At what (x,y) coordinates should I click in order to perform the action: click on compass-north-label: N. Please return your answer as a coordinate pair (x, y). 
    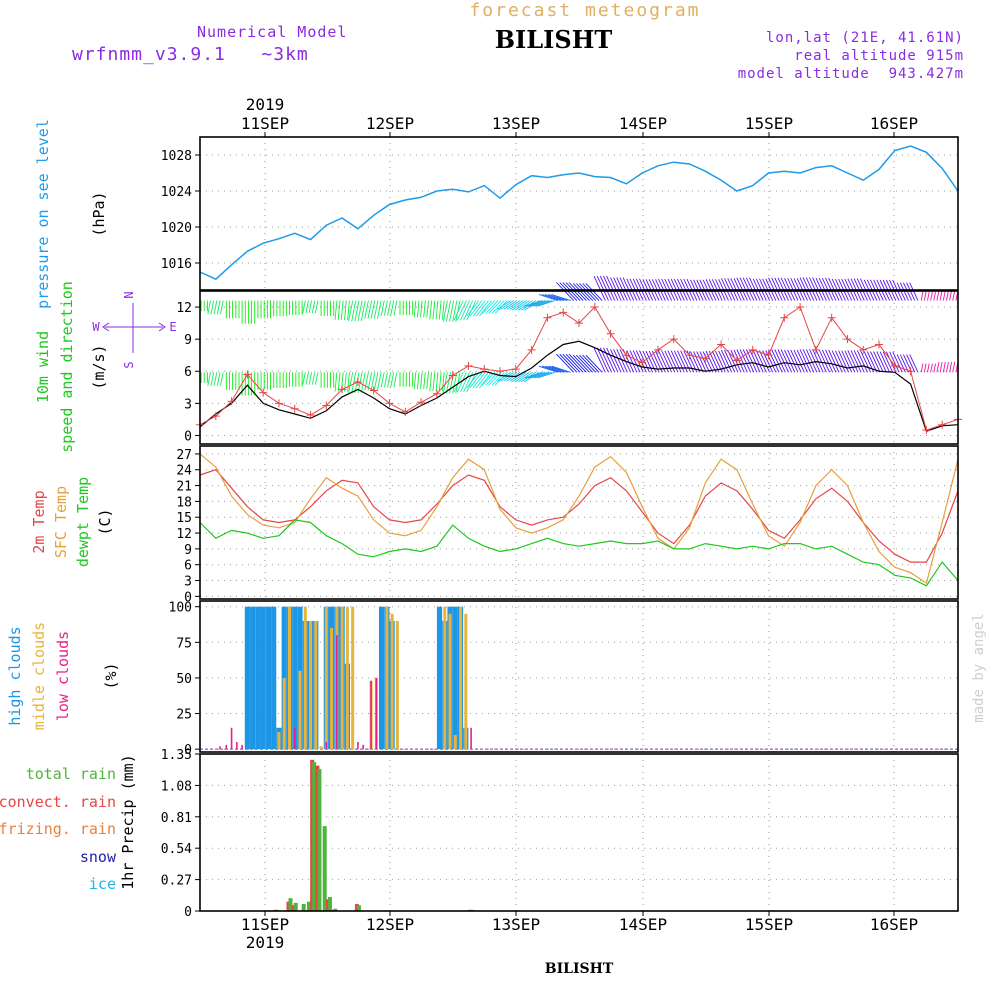
    Looking at the image, I should click on (129, 294).